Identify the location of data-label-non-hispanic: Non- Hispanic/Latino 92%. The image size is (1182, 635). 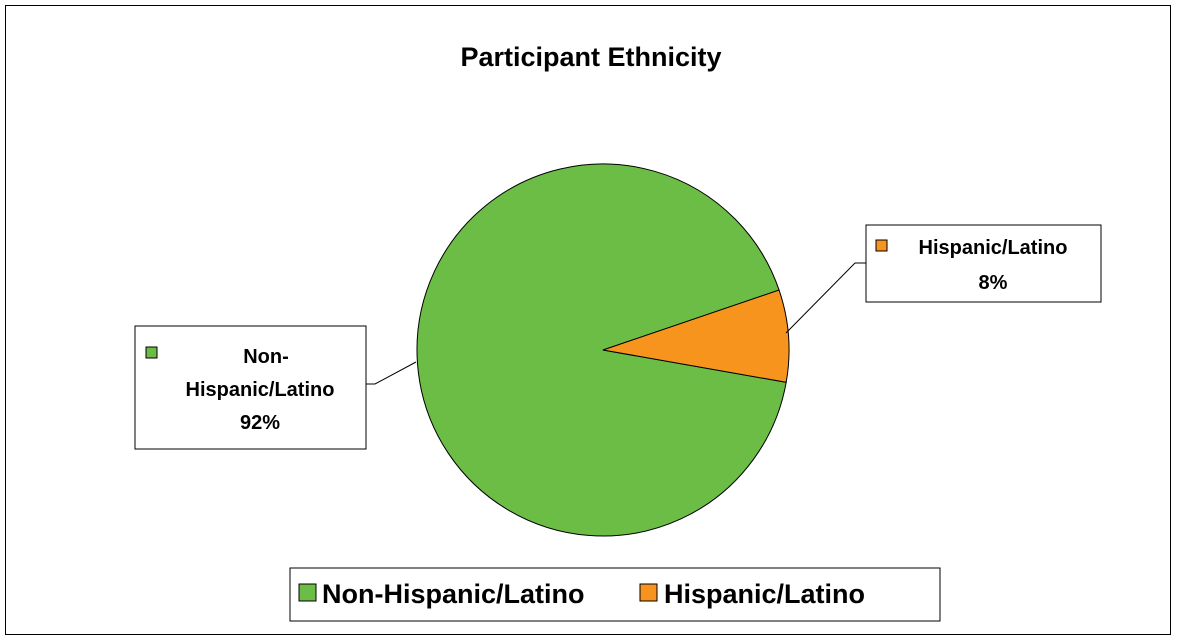
(250, 387).